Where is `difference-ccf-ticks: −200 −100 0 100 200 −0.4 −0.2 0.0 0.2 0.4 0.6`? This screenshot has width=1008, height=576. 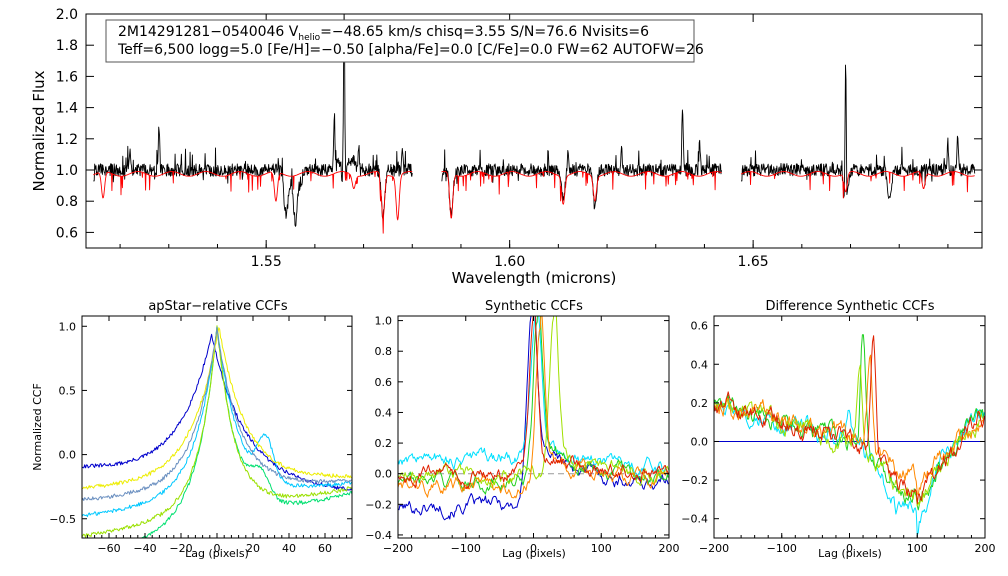 difference-ccf-ticks: −200 −100 0 100 200 −0.4 −0.2 0.0 0.2 0.4 0.6 is located at coordinates (838, 435).